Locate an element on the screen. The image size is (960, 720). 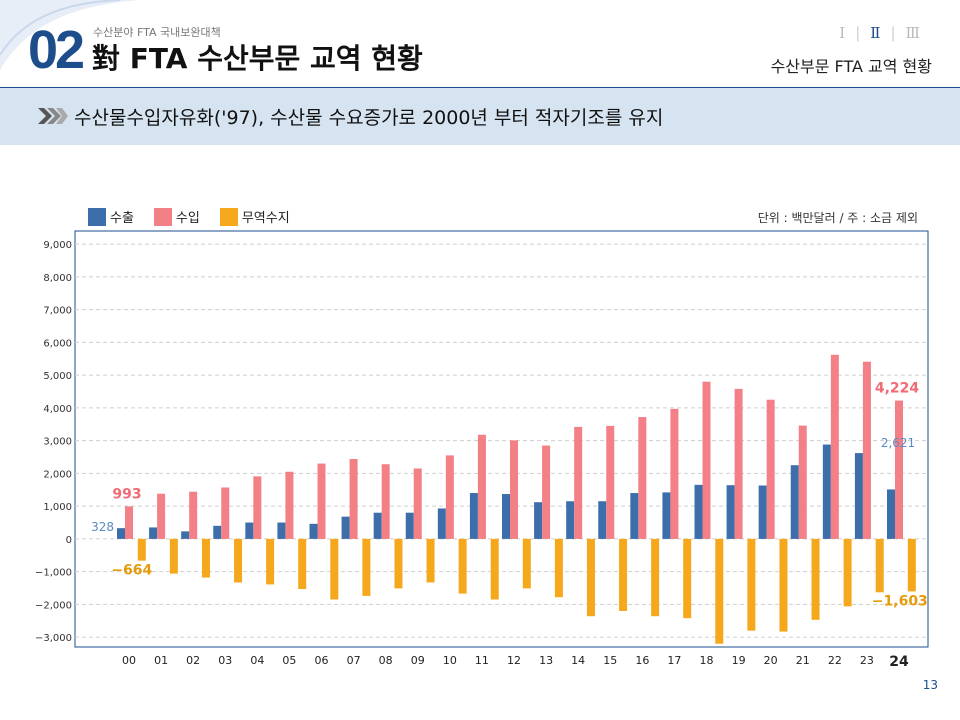
x-tick-label: 24 is located at coordinates (899, 662).